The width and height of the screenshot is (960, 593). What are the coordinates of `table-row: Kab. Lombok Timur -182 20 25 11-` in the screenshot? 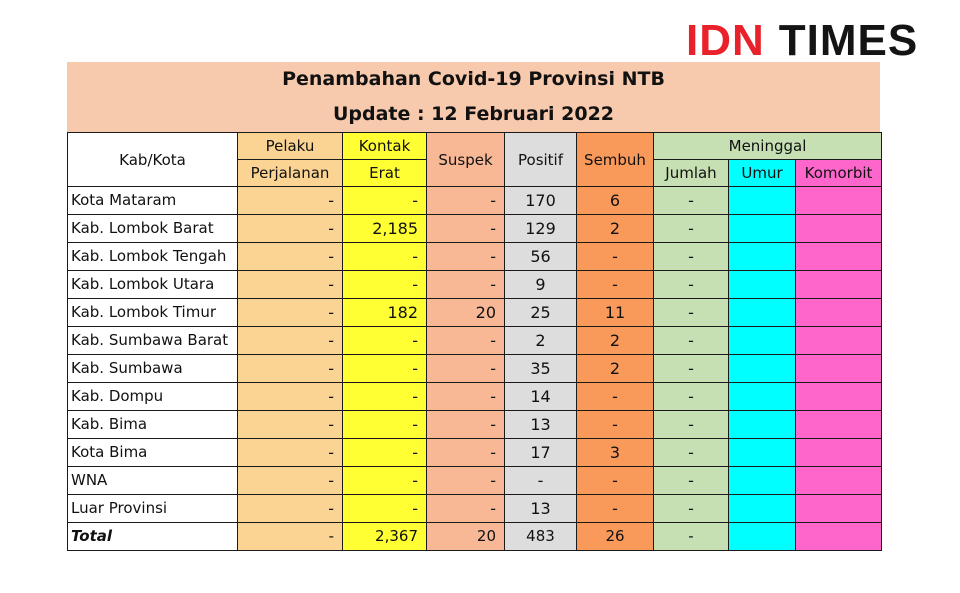 It's located at (475, 312).